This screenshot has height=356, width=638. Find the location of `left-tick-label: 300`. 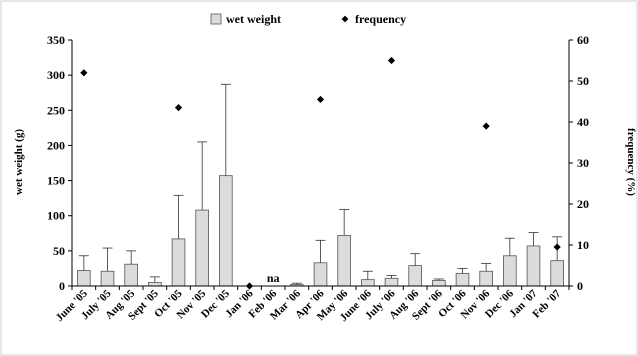

left-tick-label: 300 is located at coordinates (56, 75).